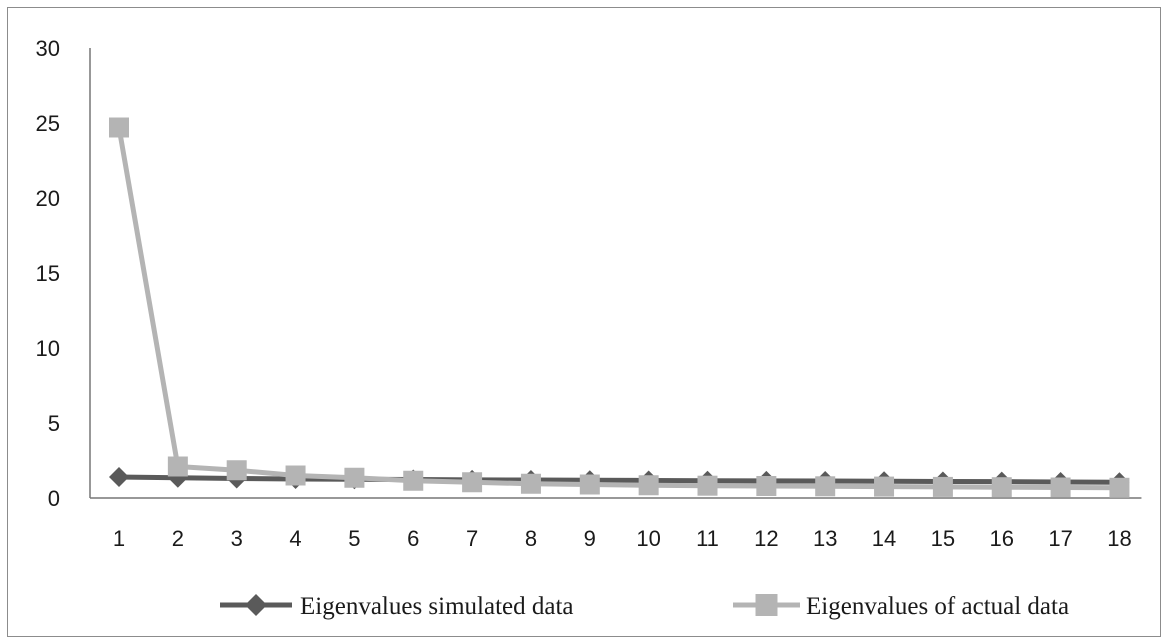  I want to click on y-tick-label: 30, so click(48, 48).